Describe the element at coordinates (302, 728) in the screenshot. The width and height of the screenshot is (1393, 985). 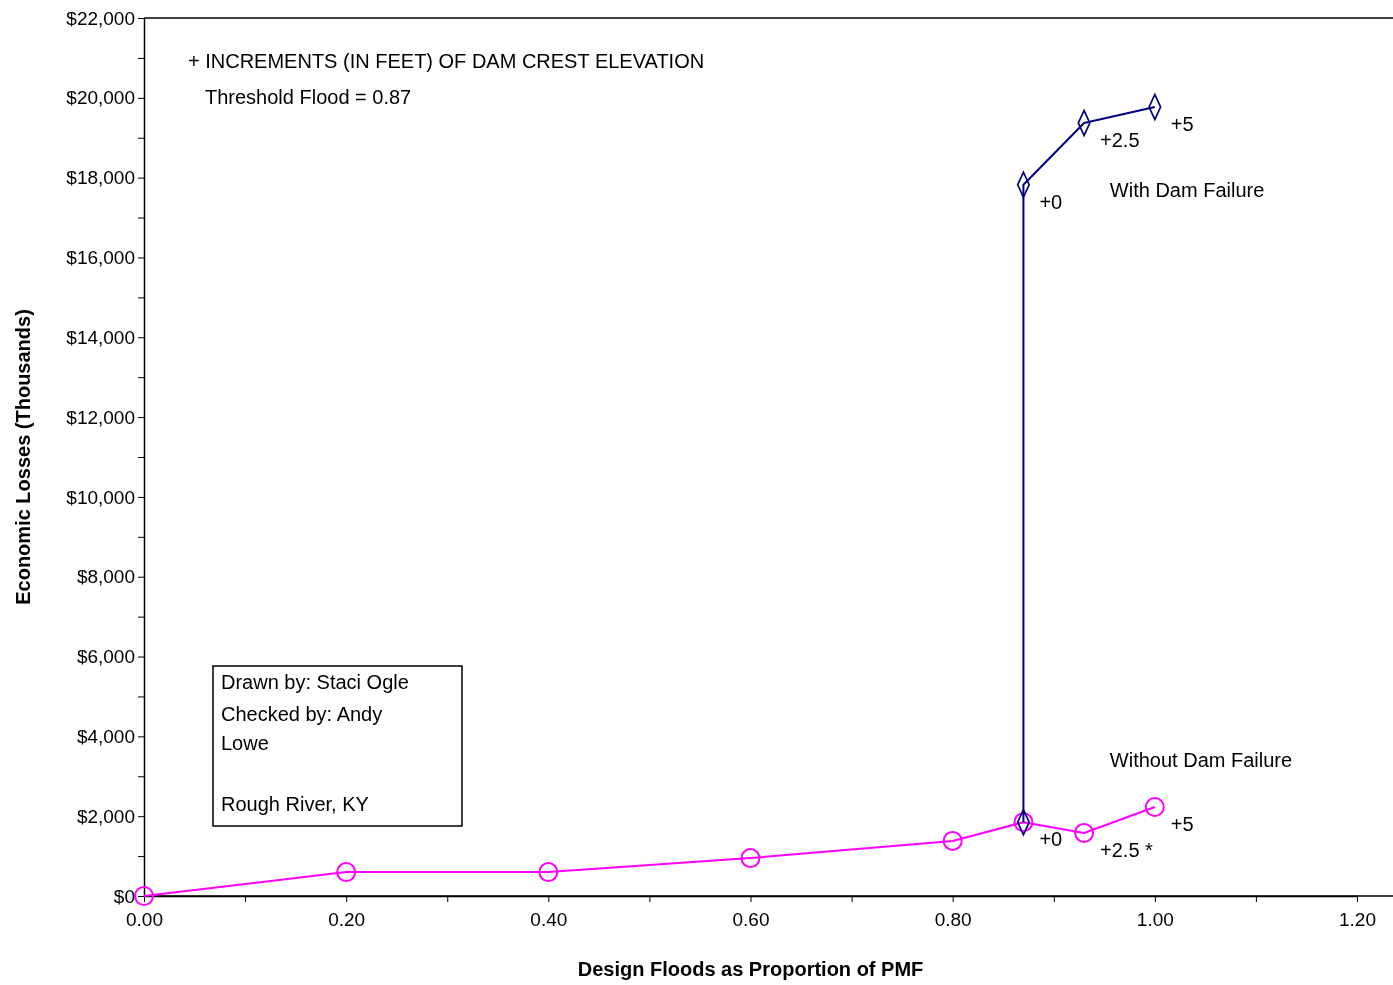
I see `annotation: Checked by: Andy Lowe` at that location.